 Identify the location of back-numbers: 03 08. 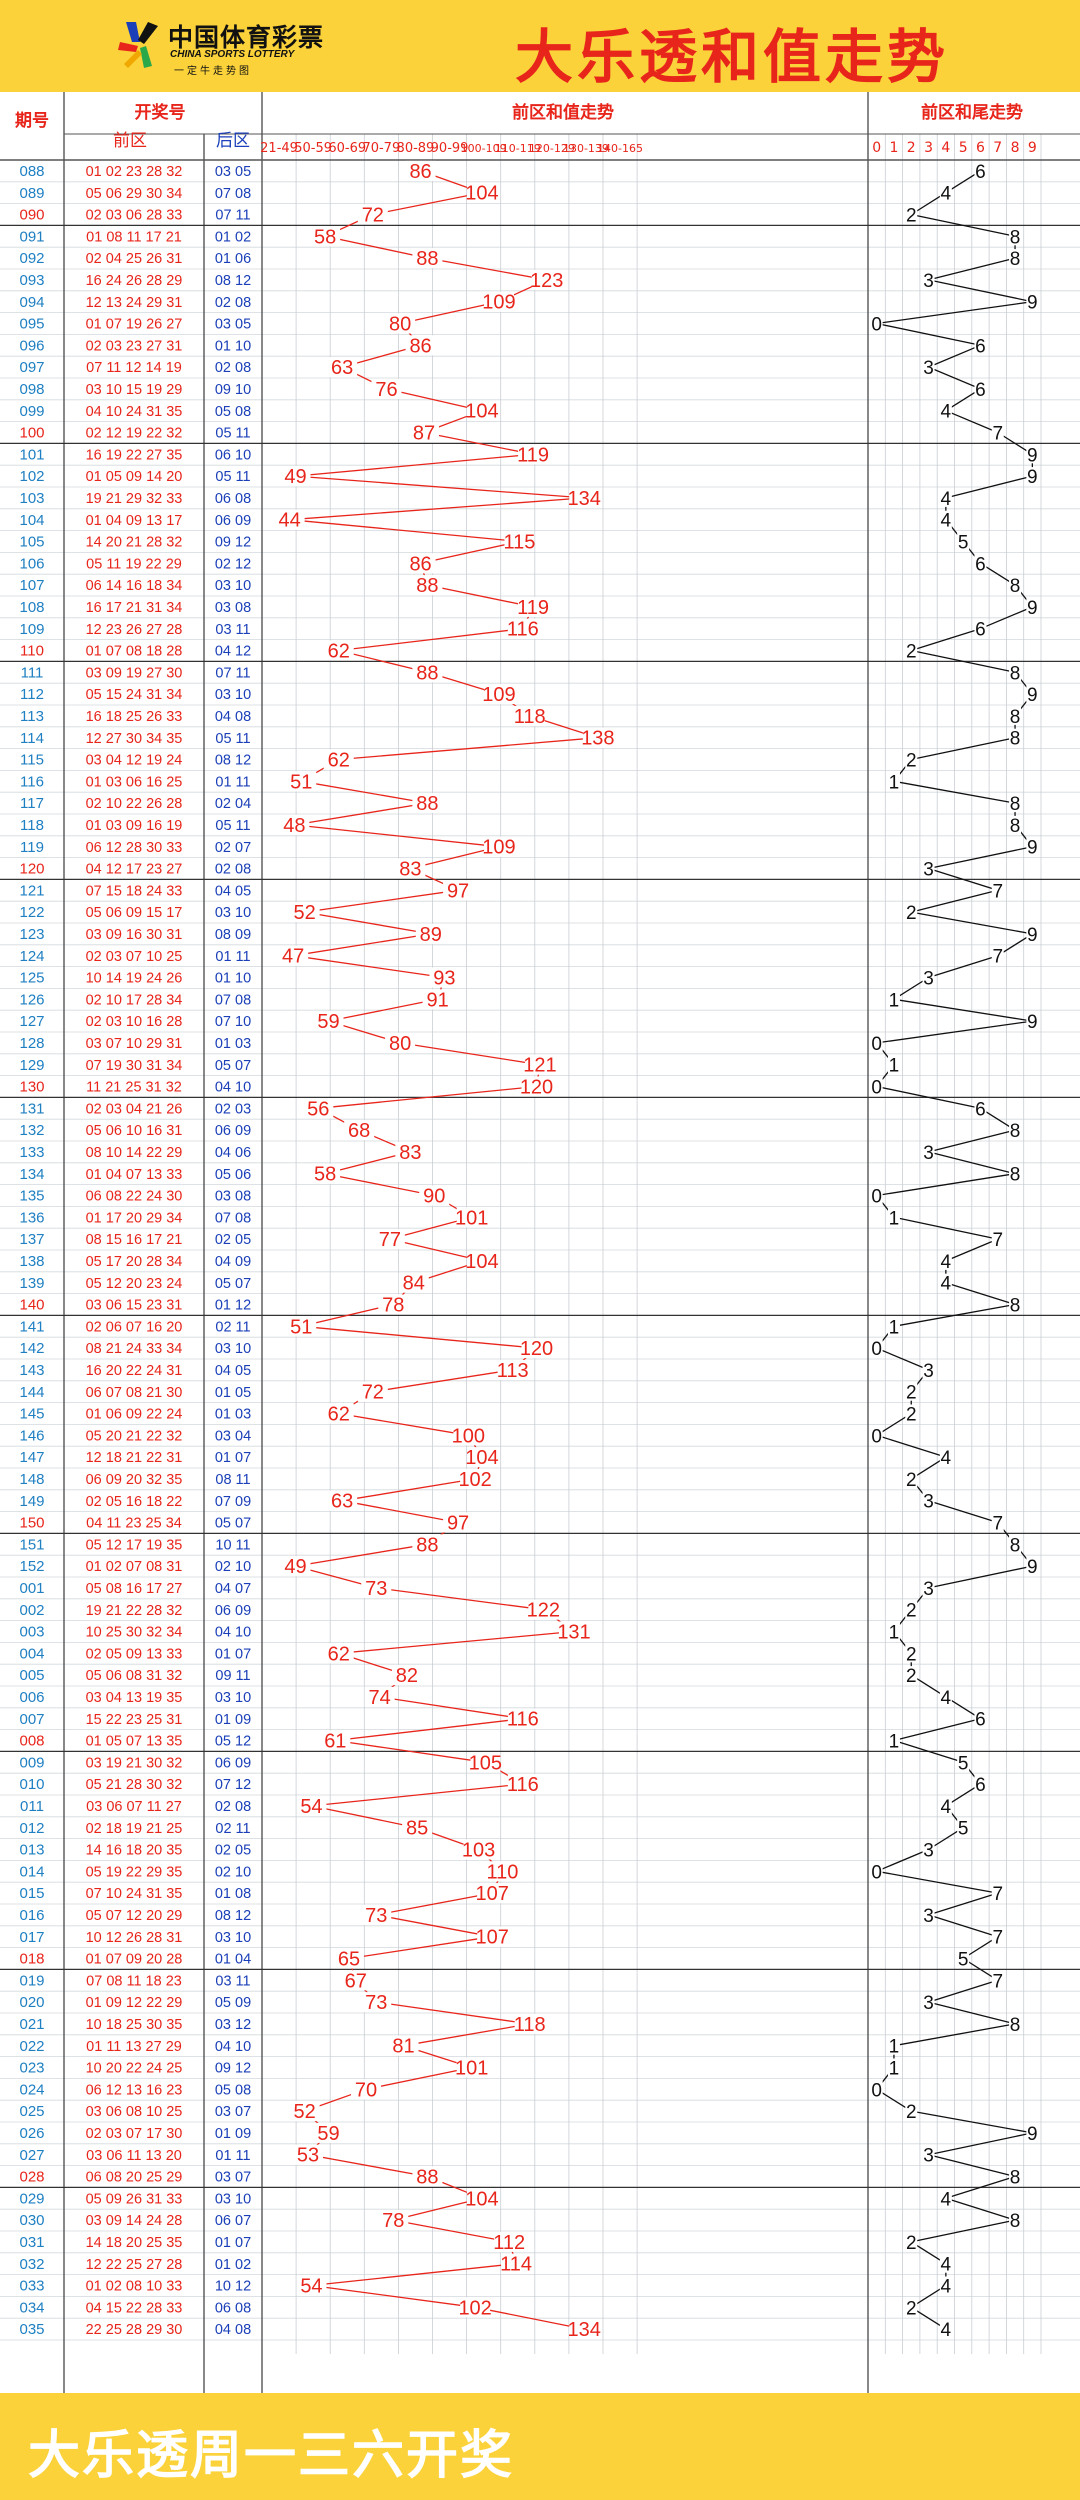
(233, 1197).